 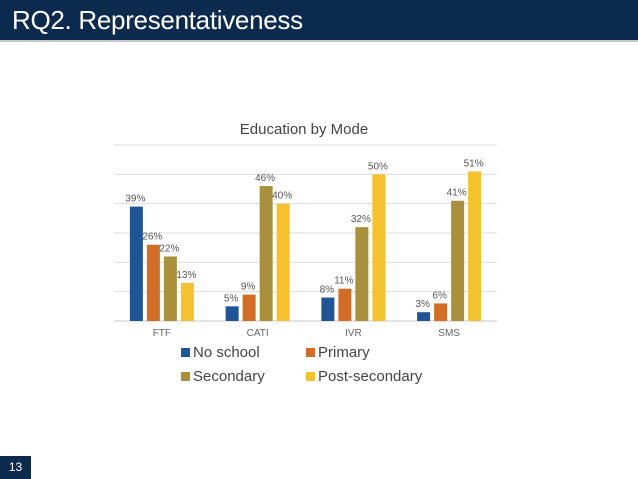 What do you see at coordinates (15, 467) in the screenshot?
I see `slide-number: 13` at bounding box center [15, 467].